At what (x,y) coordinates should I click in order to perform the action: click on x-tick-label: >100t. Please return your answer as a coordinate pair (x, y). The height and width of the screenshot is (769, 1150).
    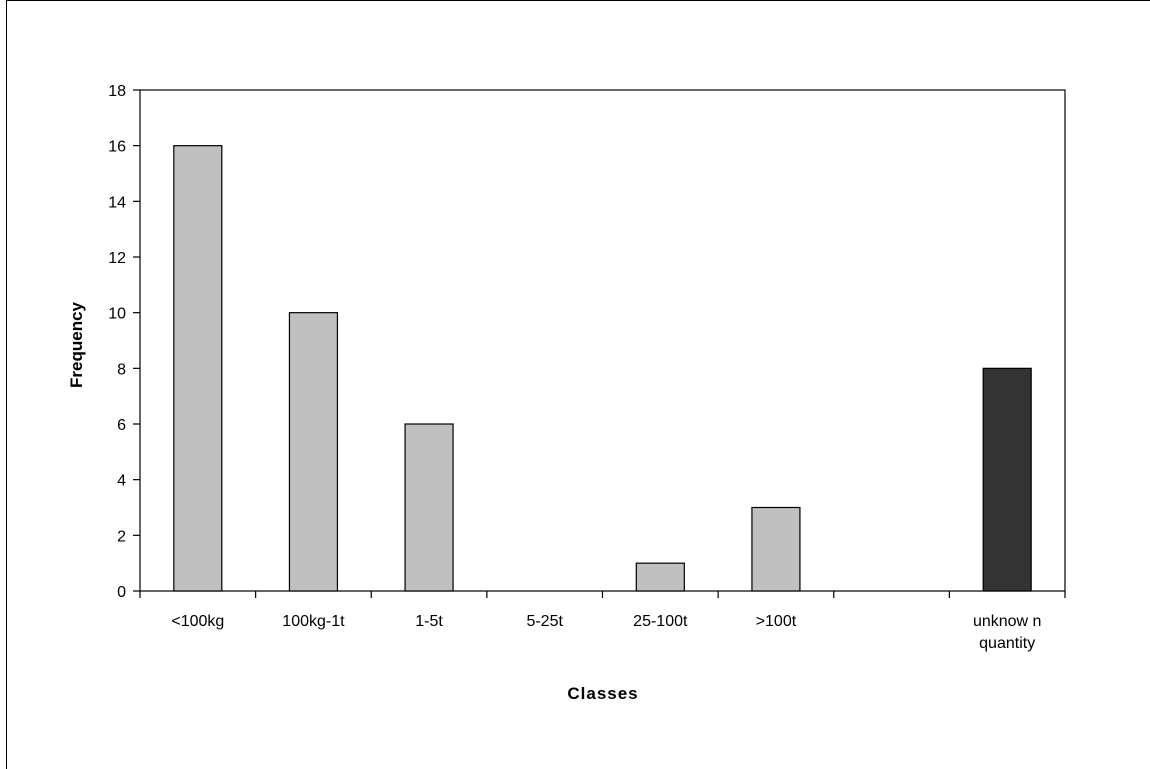
    Looking at the image, I should click on (776, 621).